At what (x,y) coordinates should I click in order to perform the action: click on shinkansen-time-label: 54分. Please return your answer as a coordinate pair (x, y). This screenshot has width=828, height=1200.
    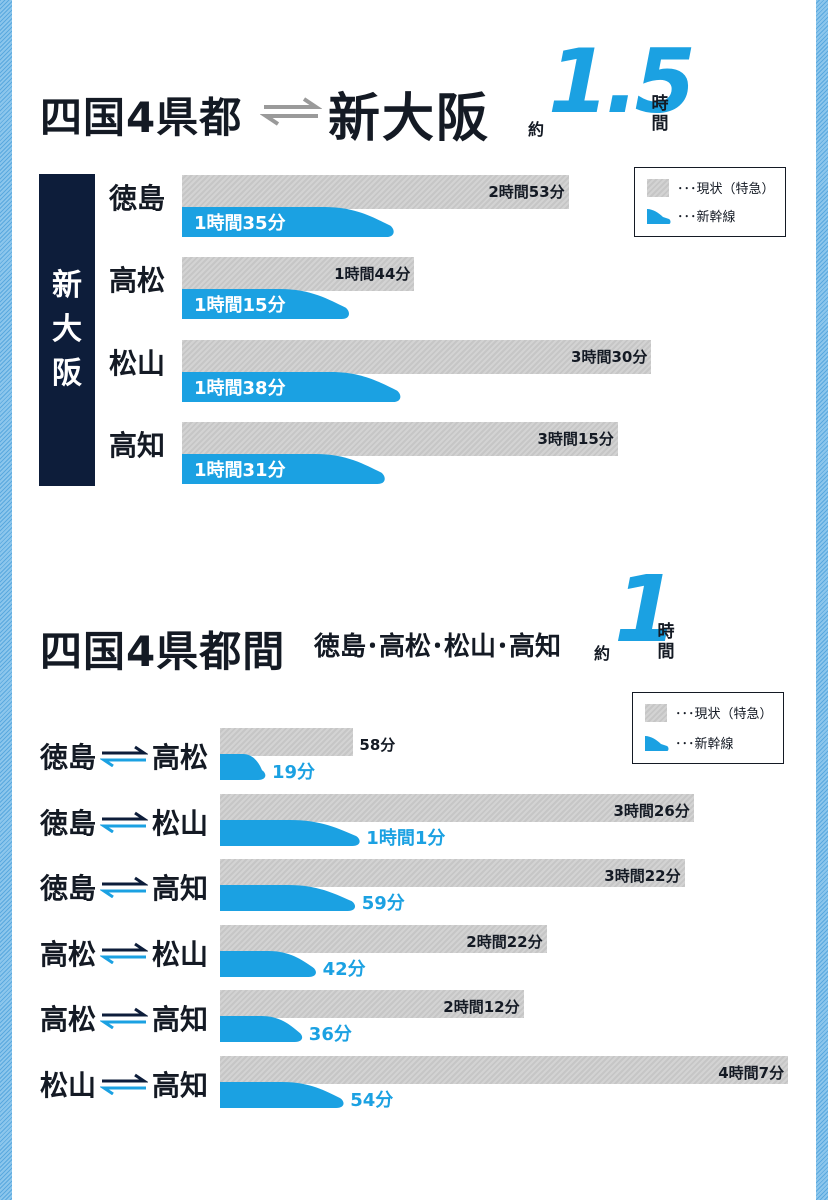
    Looking at the image, I should click on (372, 1100).